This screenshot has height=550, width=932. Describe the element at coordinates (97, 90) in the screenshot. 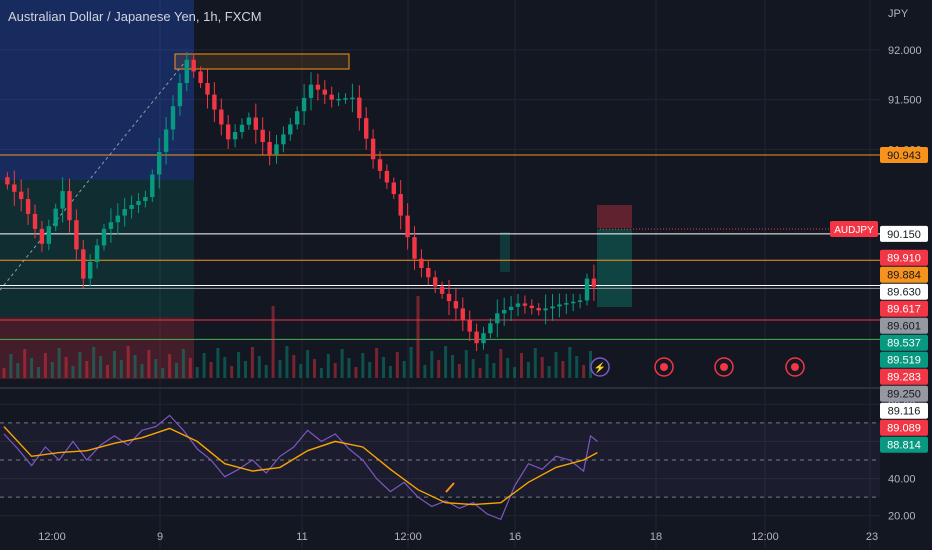

I see `long-zone-blue` at that location.